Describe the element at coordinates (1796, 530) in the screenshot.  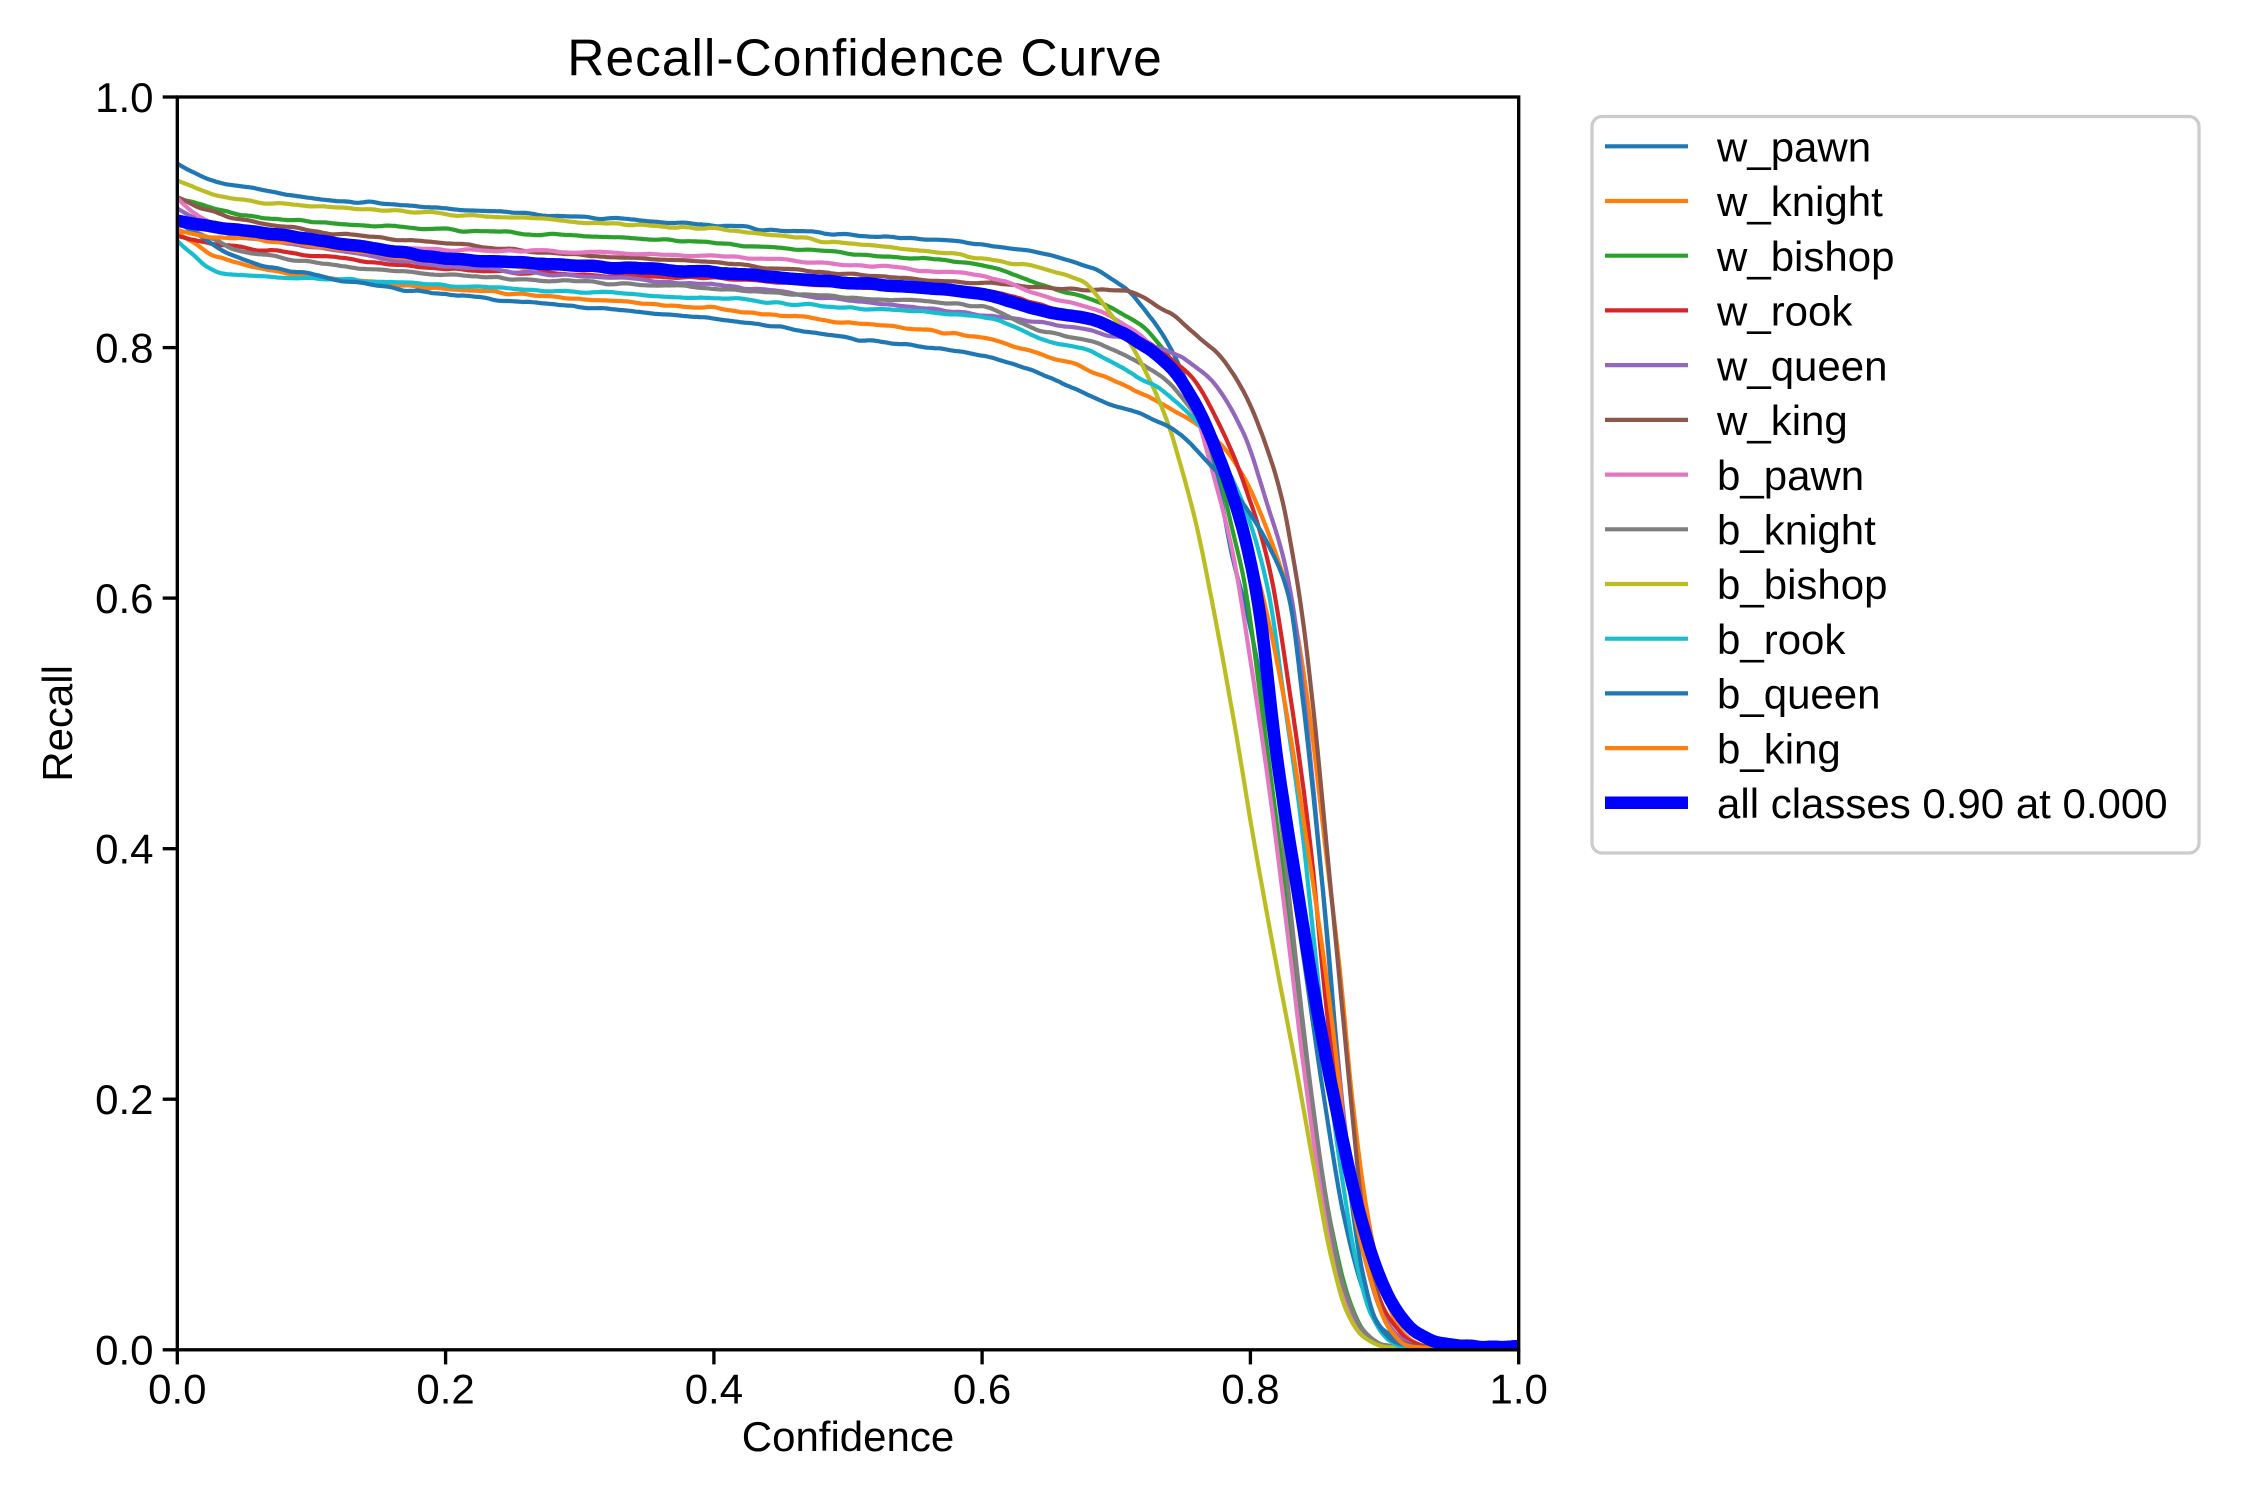
I see `svg-text: b_knight` at that location.